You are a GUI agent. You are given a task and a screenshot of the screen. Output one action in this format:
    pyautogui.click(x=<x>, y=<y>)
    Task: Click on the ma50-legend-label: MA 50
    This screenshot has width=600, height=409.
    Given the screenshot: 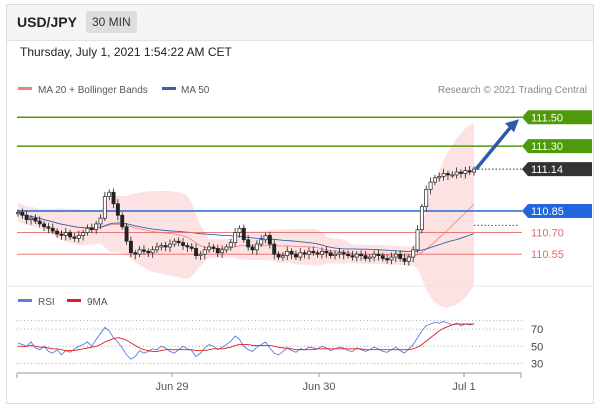 What is the action you would take?
    pyautogui.click(x=195, y=90)
    